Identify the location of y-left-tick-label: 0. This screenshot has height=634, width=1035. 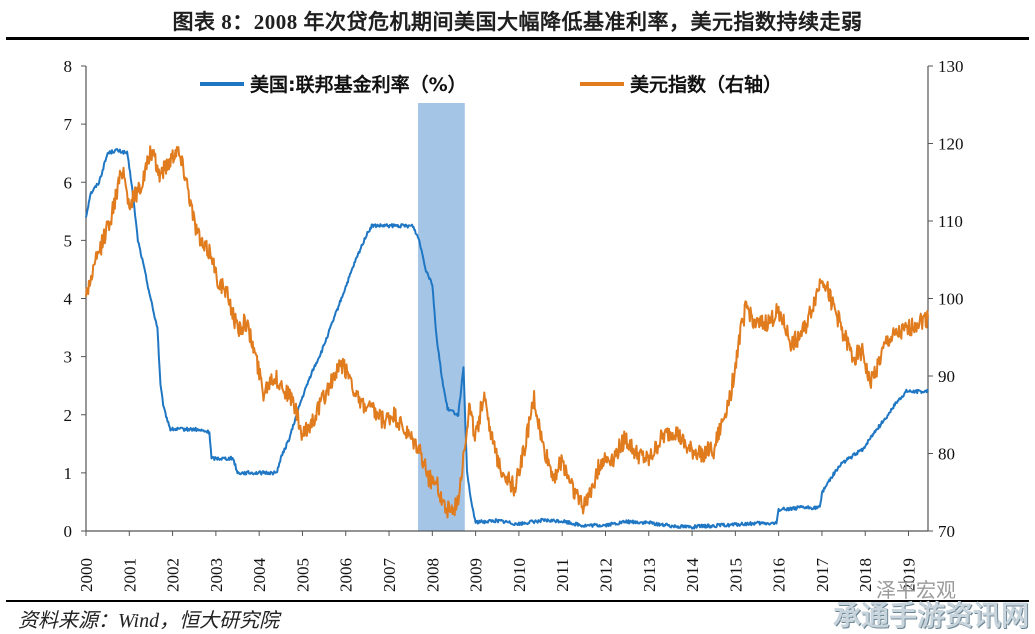
(68, 531).